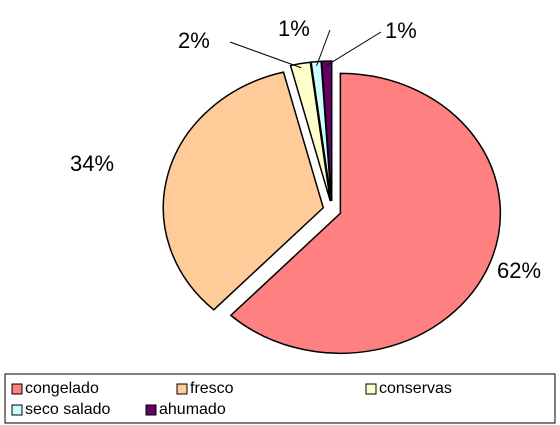 The height and width of the screenshot is (425, 560). Describe the element at coordinates (92, 163) in the screenshot. I see `data-label: 34%` at that location.